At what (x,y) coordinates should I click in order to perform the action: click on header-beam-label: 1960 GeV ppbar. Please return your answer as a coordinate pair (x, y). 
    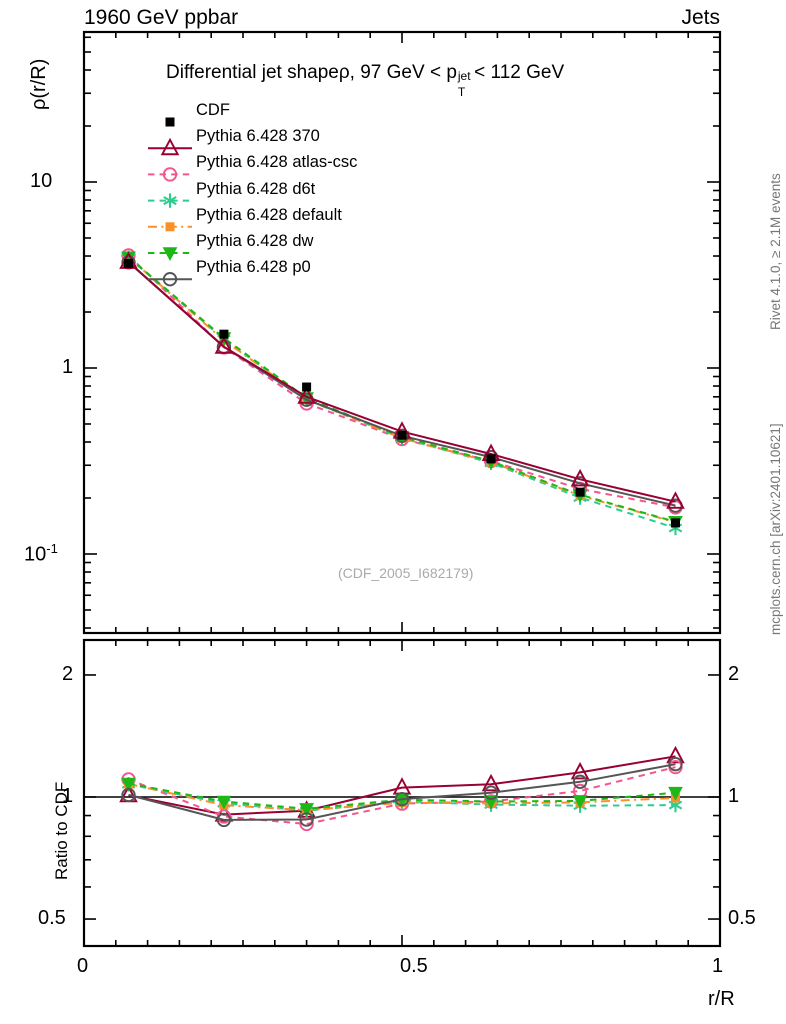
    Looking at the image, I should click on (161, 17).